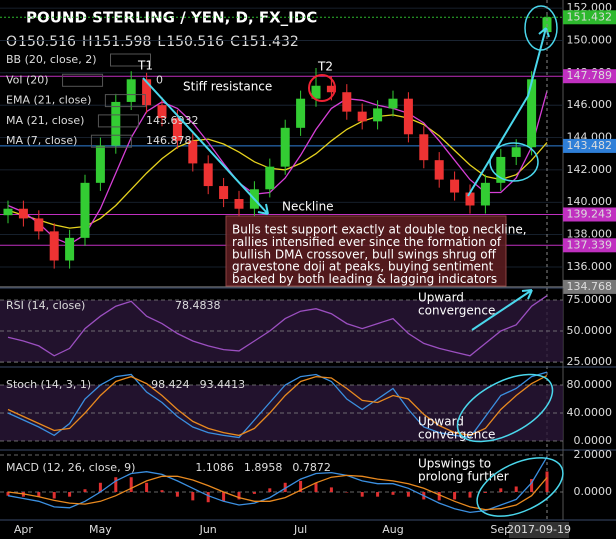 This screenshot has height=539, width=616. What do you see at coordinates (300, 529) in the screenshot?
I see `x-tick-label: Jul` at bounding box center [300, 529].